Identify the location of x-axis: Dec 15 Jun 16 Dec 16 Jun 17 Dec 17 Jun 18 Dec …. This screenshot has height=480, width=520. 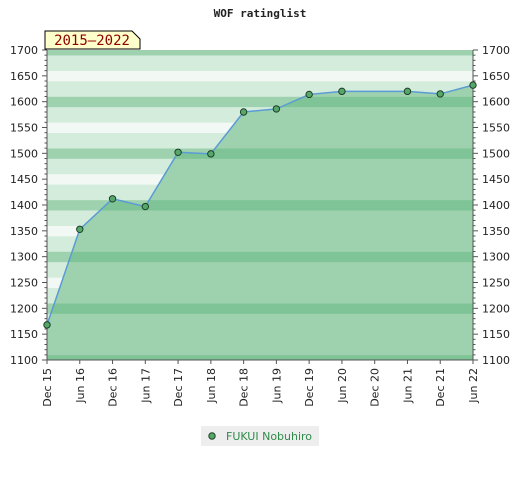
(260, 383).